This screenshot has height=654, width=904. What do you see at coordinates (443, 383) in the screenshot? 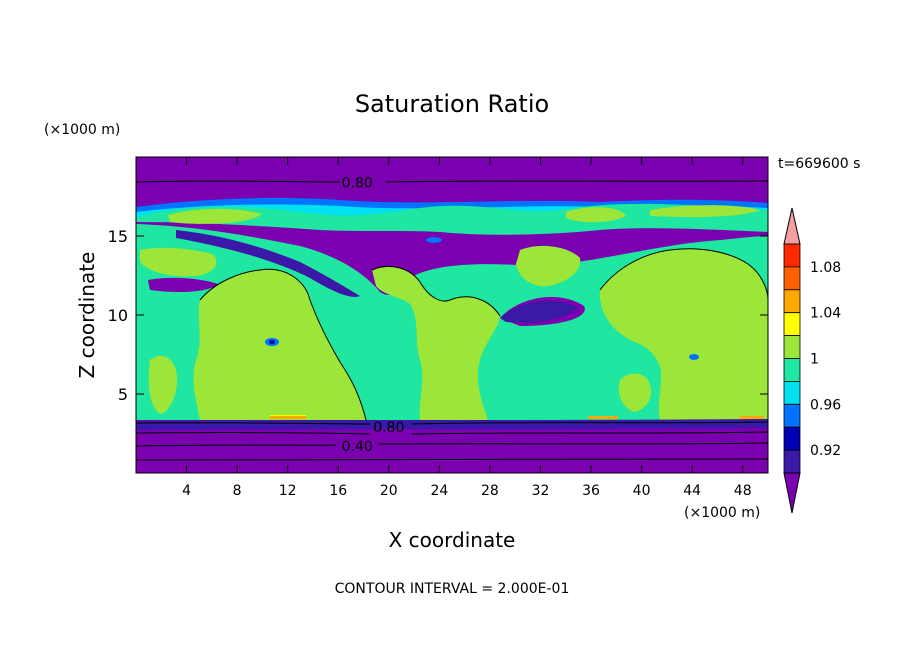
I see `green-patch-center-lower` at bounding box center [443, 383].